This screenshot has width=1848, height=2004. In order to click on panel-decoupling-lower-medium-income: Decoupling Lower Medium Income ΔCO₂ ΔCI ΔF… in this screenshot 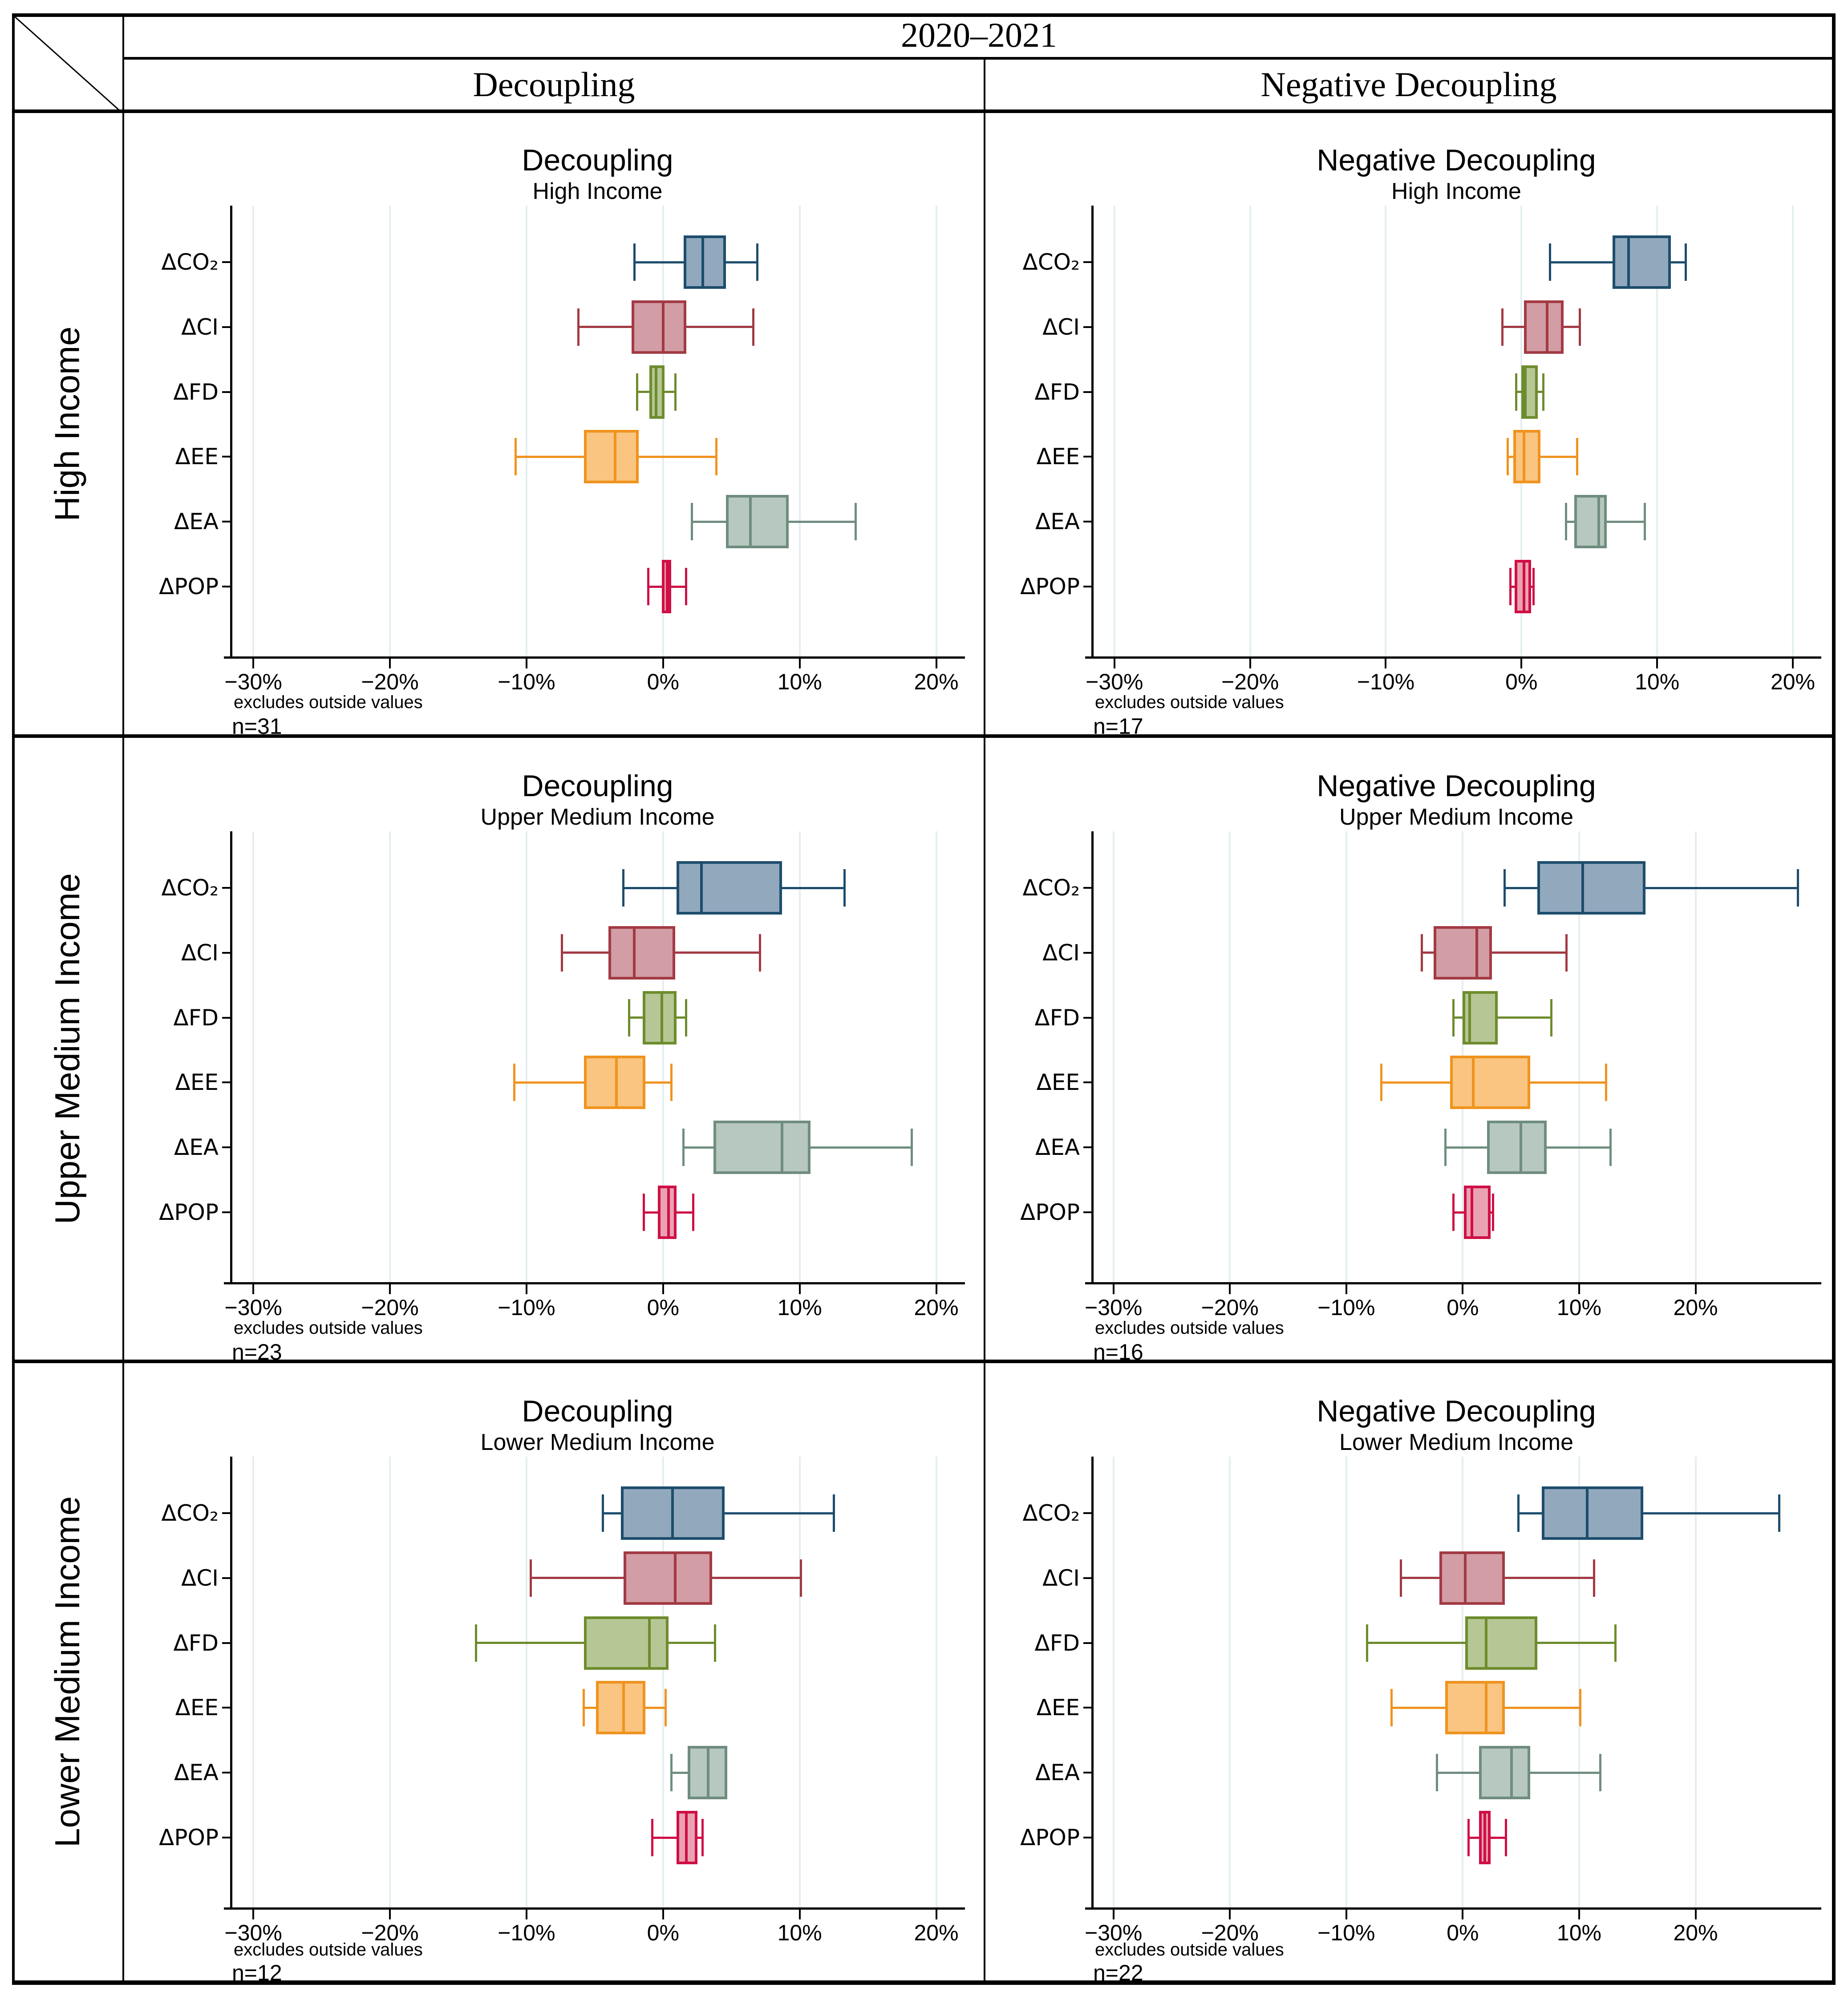, I will do `click(553, 1674)`.